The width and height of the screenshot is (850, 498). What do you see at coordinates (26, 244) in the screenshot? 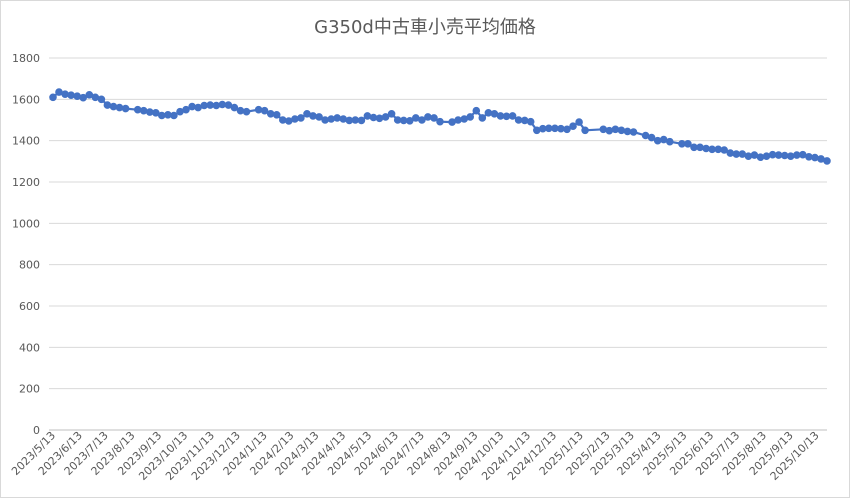
I see `y-axis-ticks: 0 200 400 600 800 1000 1200 1400 1600 1800` at bounding box center [26, 244].